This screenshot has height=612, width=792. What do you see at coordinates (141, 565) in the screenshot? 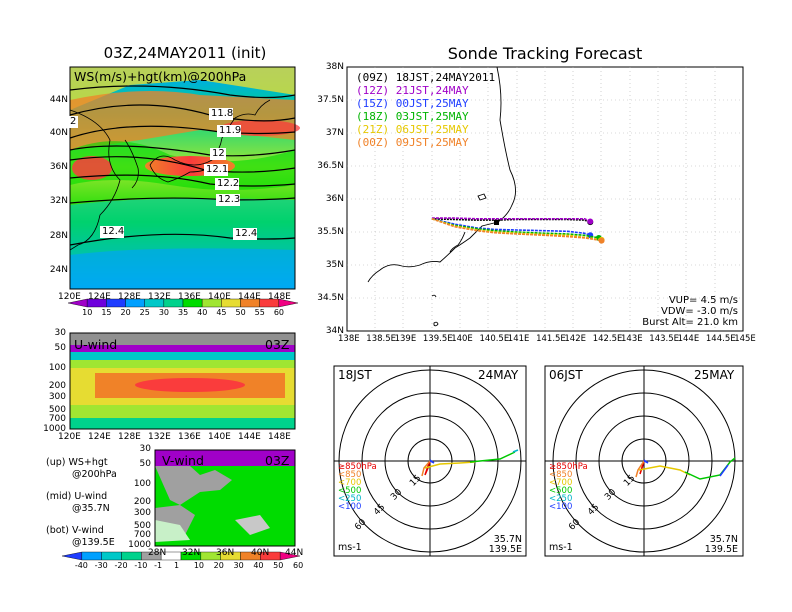
I see `colorbar-tick: -10` at bounding box center [141, 565].